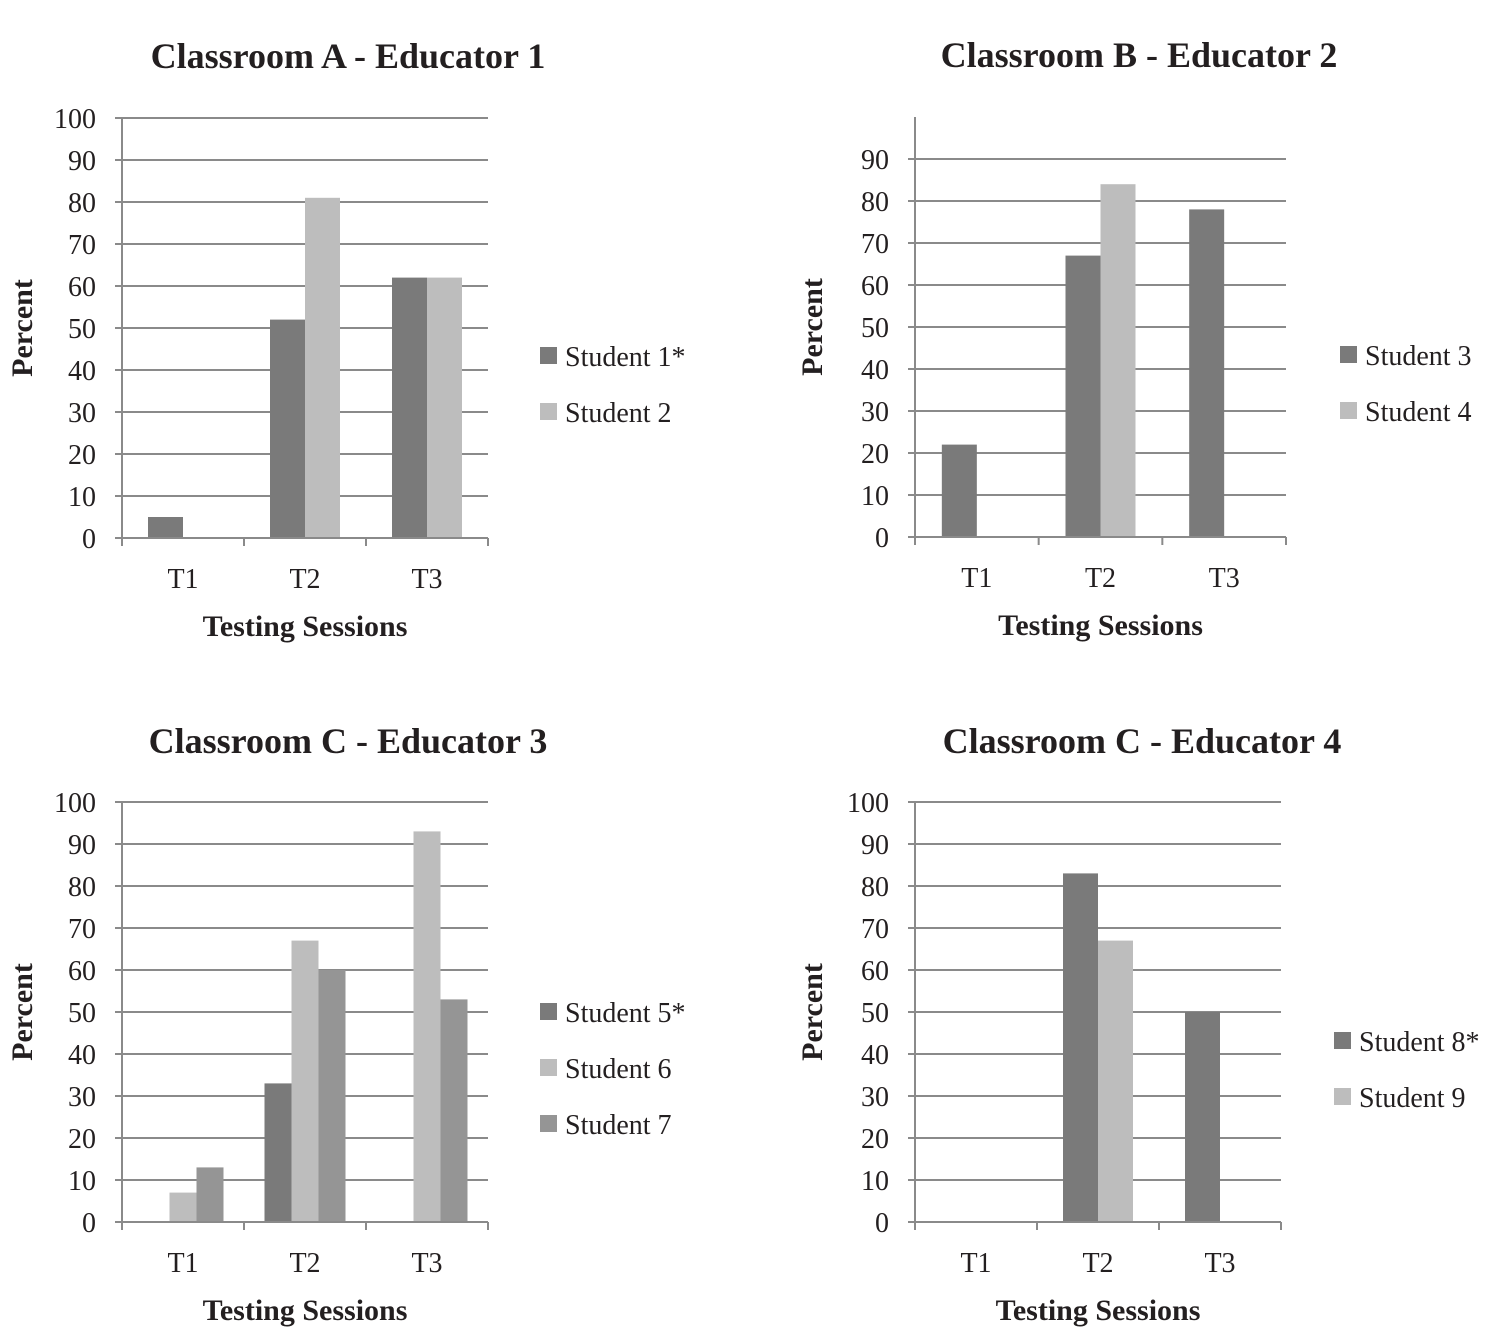 This screenshot has width=1502, height=1342. What do you see at coordinates (625, 1013) in the screenshot?
I see `legend-label: Student 5*` at bounding box center [625, 1013].